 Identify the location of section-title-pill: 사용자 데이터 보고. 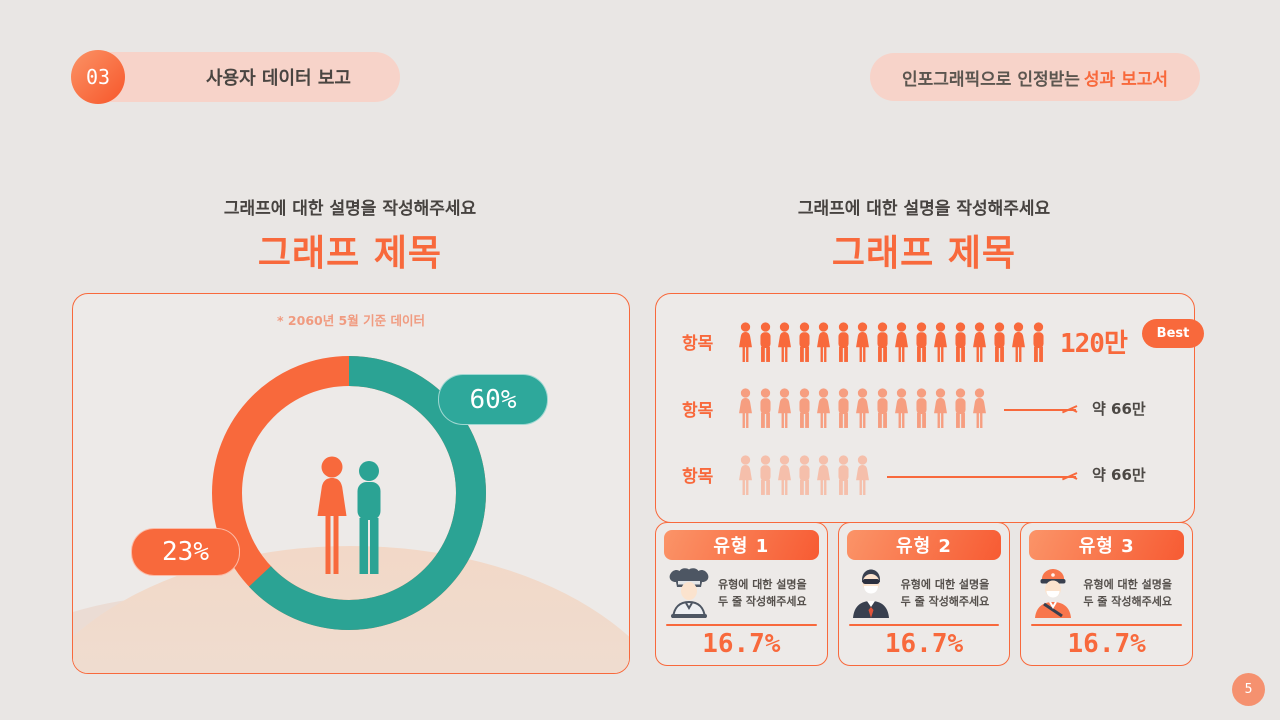
(243, 77).